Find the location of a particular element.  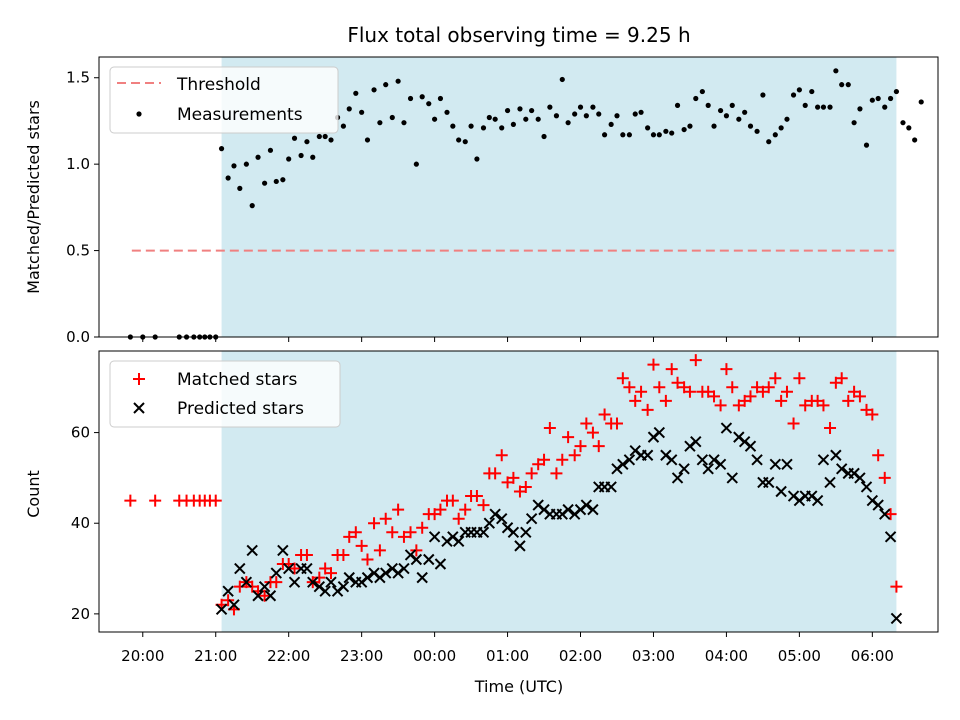

chart-title: Flux total observing time = 9.25 h is located at coordinates (518, 35).